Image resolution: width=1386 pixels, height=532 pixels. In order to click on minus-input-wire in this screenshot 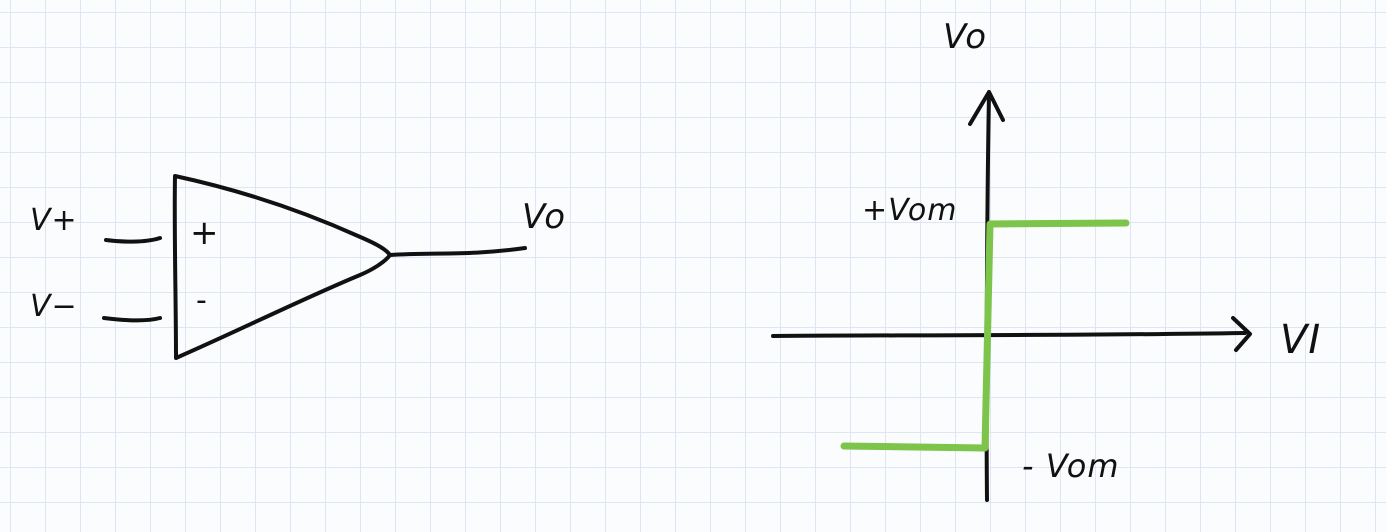, I will do `click(132, 319)`.